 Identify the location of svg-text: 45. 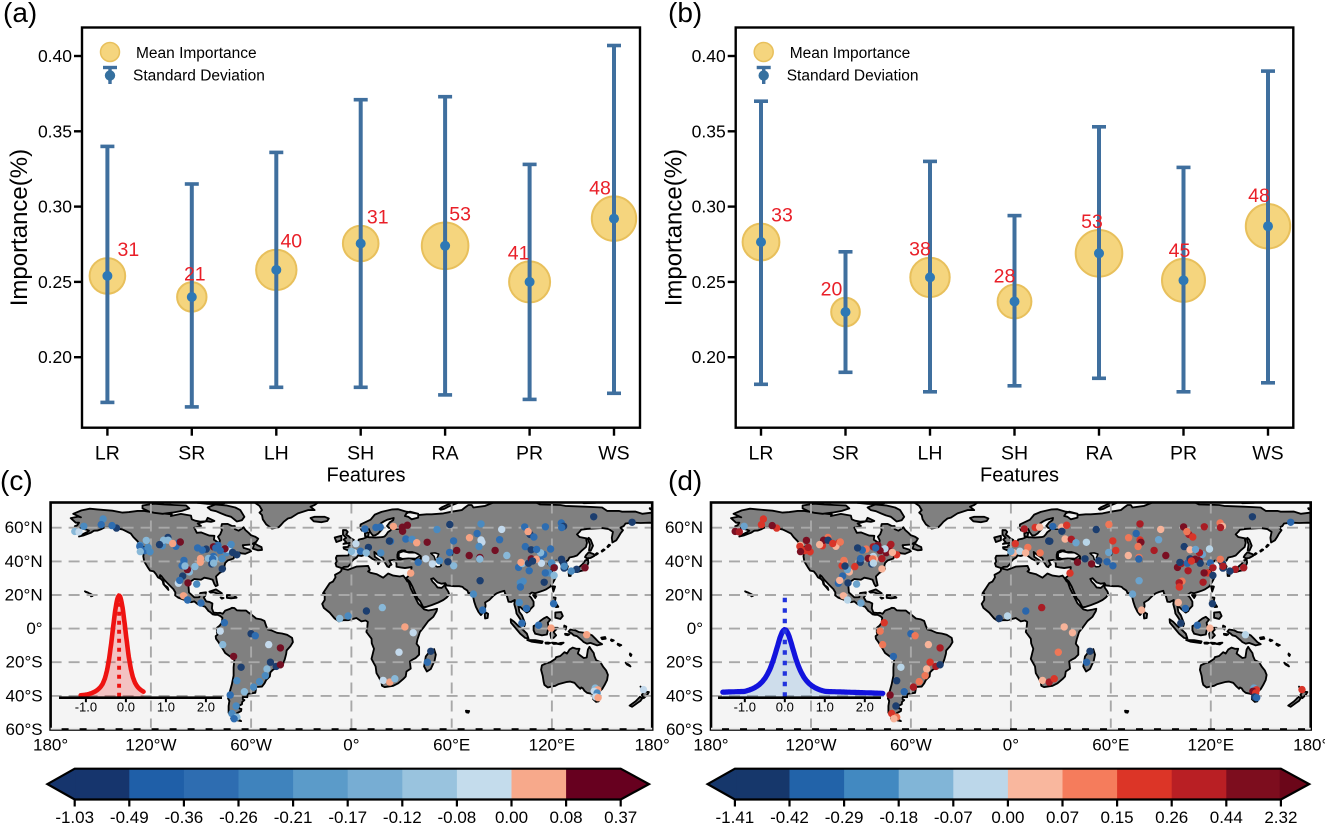
(1180, 251).